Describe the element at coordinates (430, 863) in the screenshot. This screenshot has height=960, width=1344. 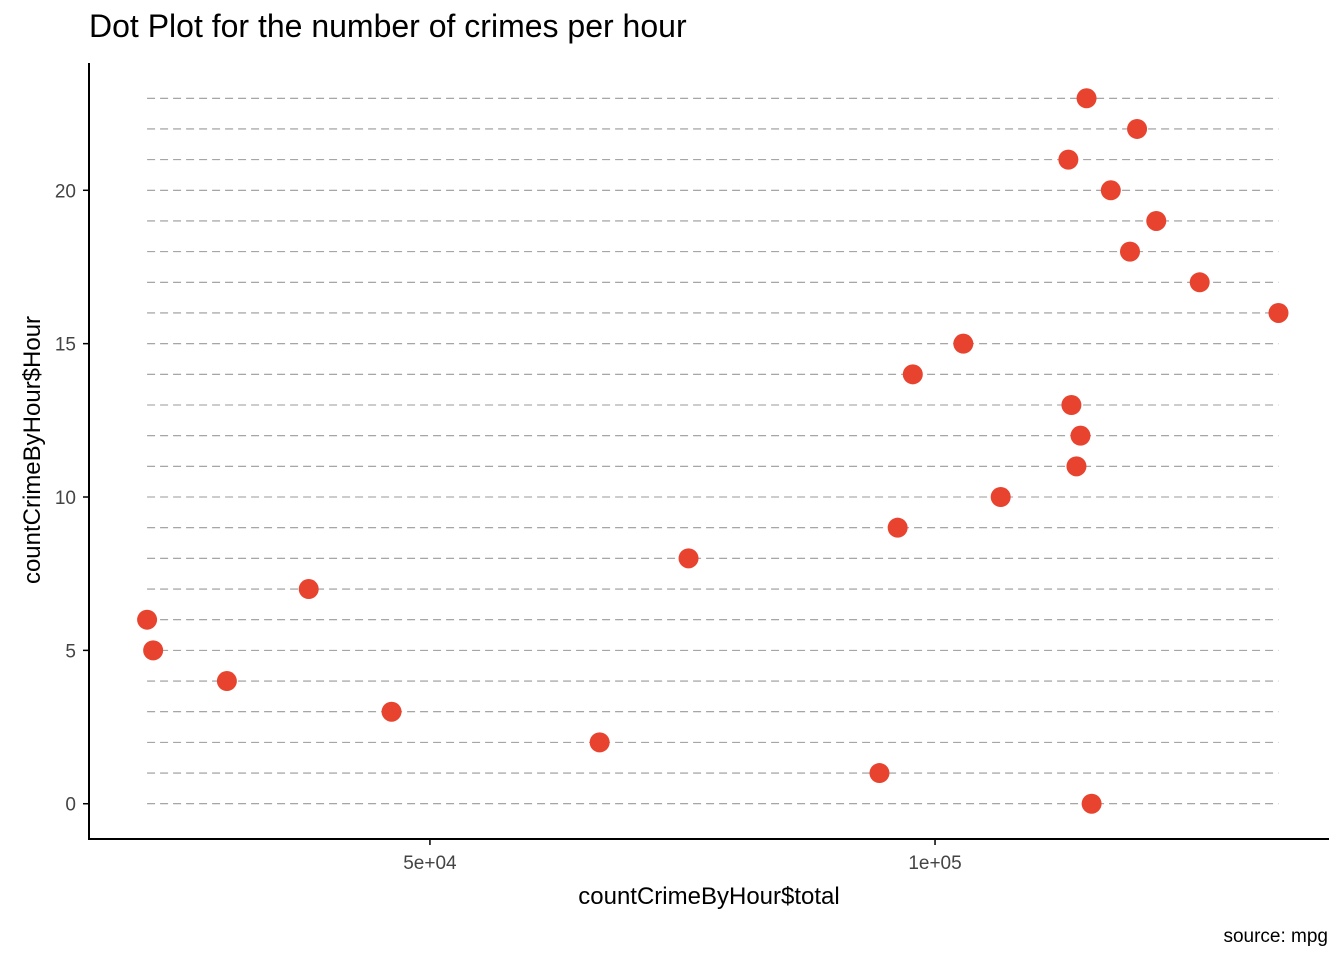
I see `x-tick-label: 5e+04` at that location.